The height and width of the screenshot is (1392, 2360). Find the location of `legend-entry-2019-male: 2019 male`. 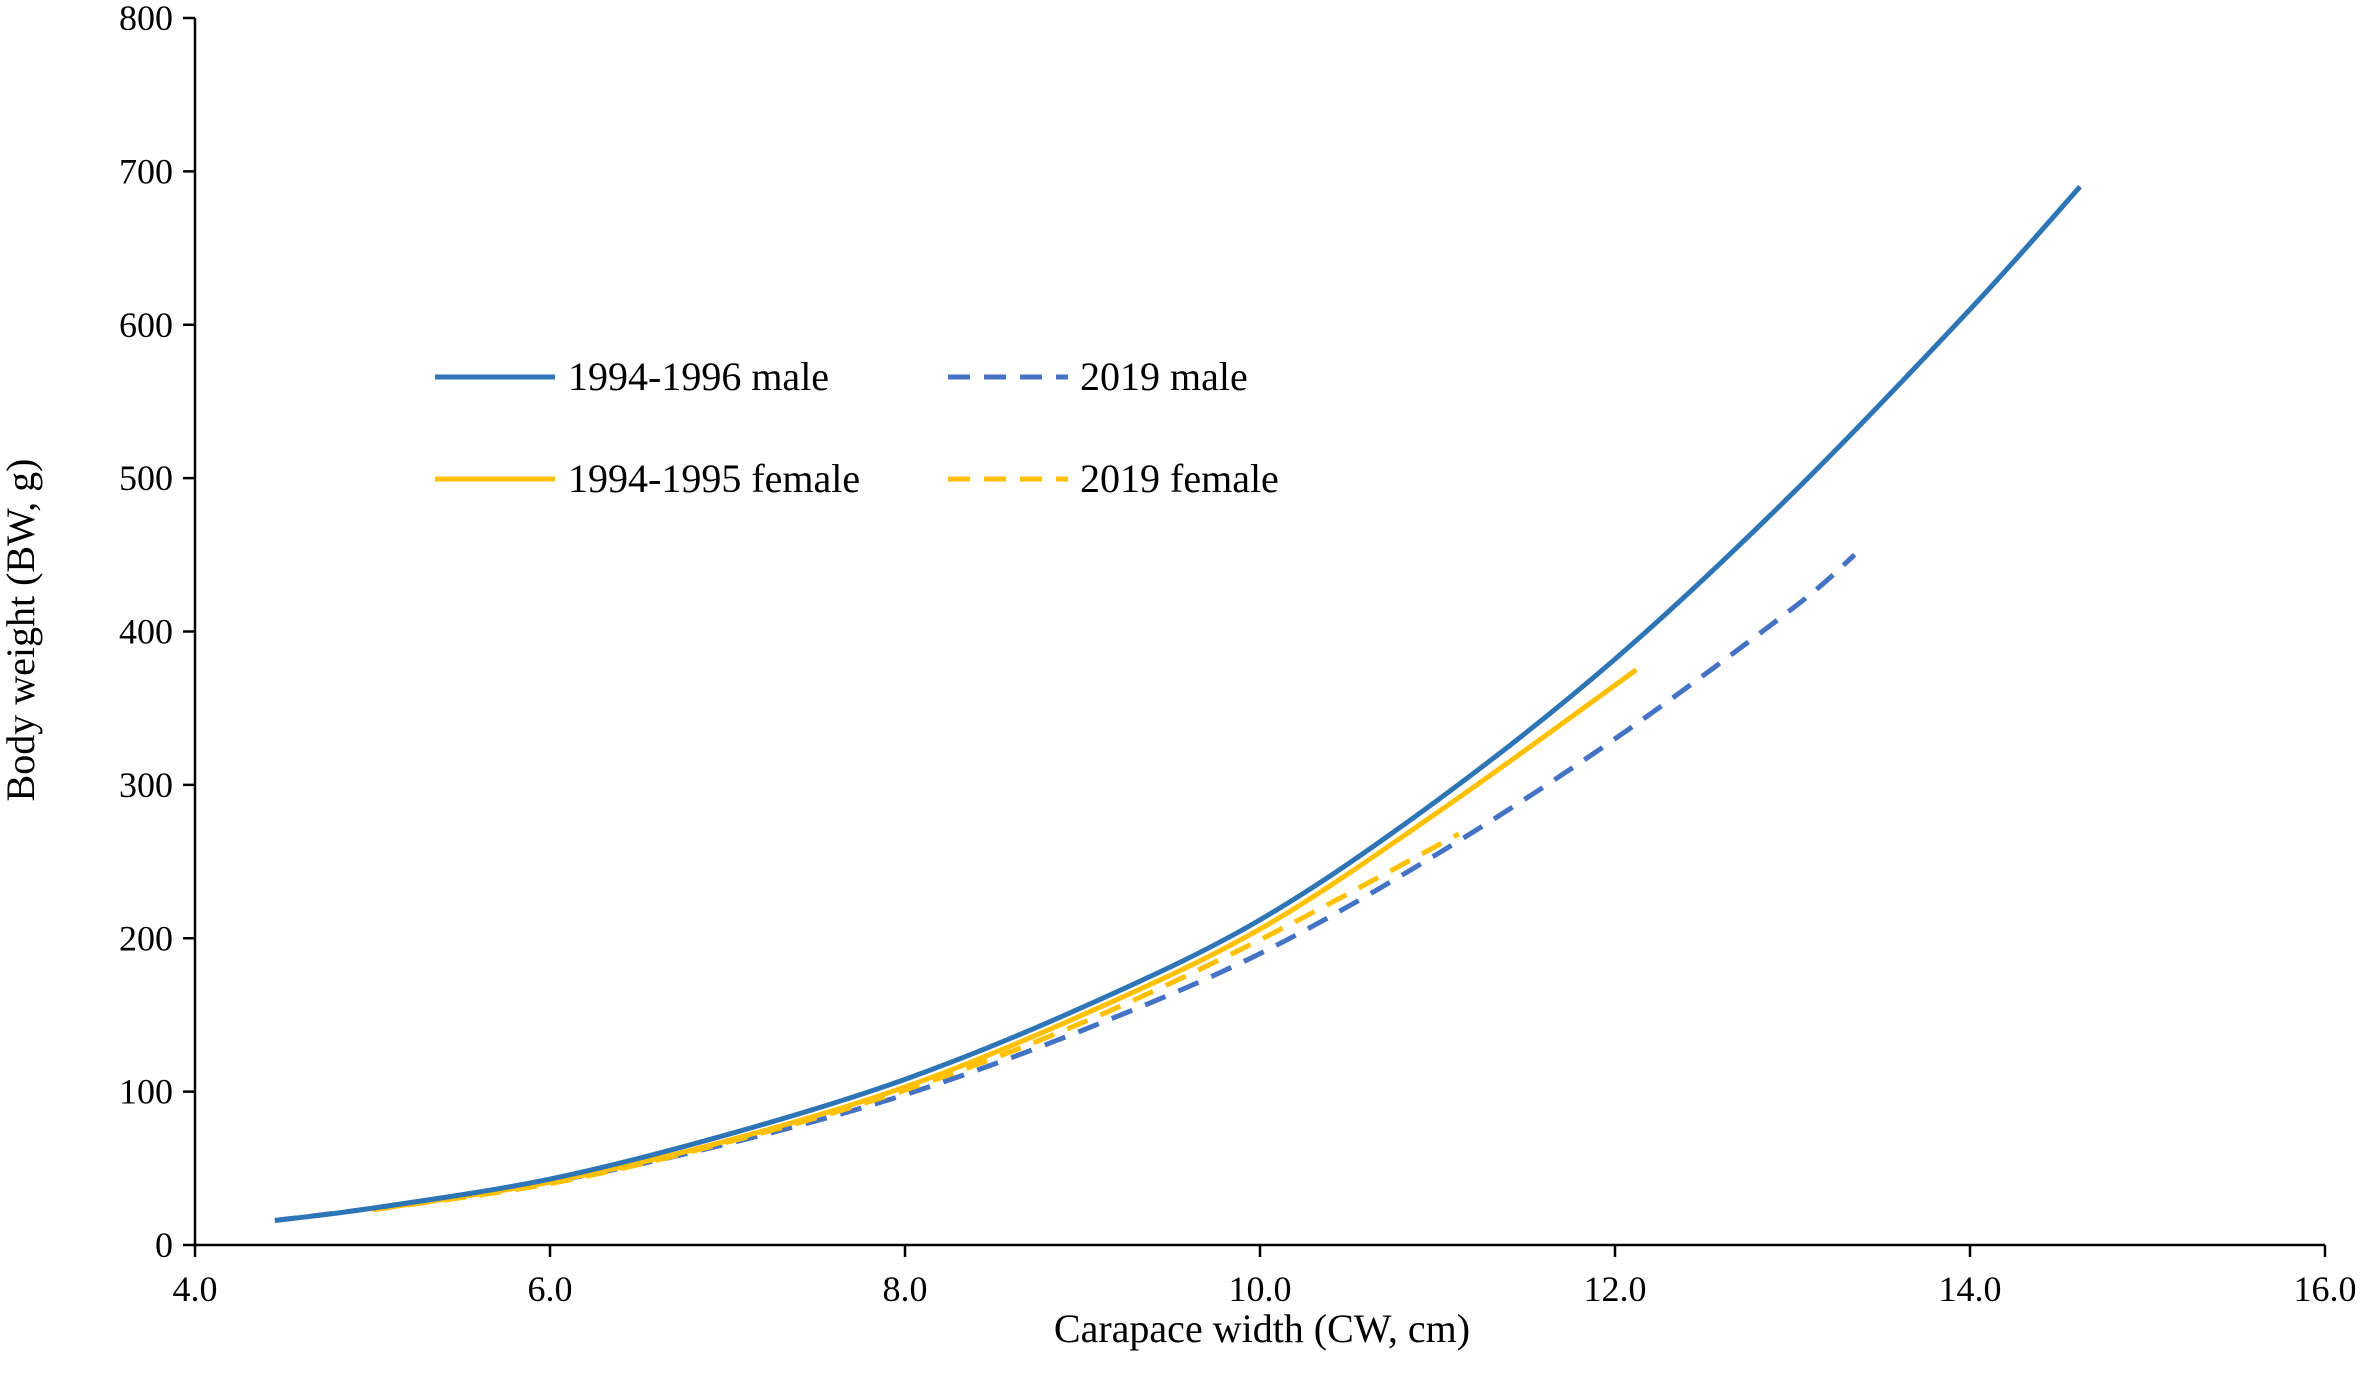

legend-entry-2019-male: 2019 male is located at coordinates (1098, 376).